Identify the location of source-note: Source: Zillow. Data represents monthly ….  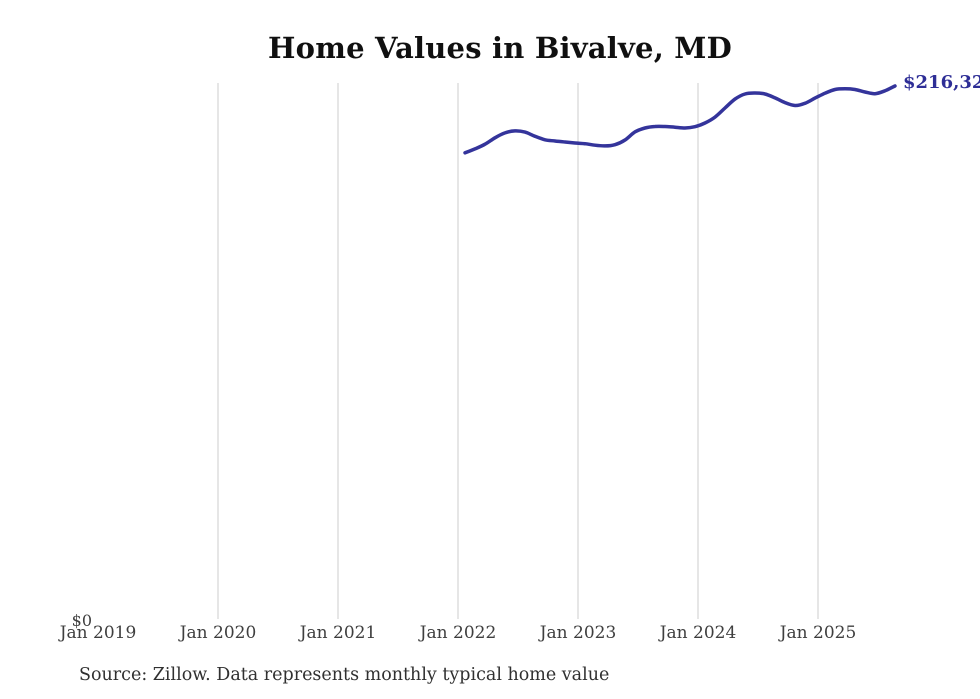
(344, 675).